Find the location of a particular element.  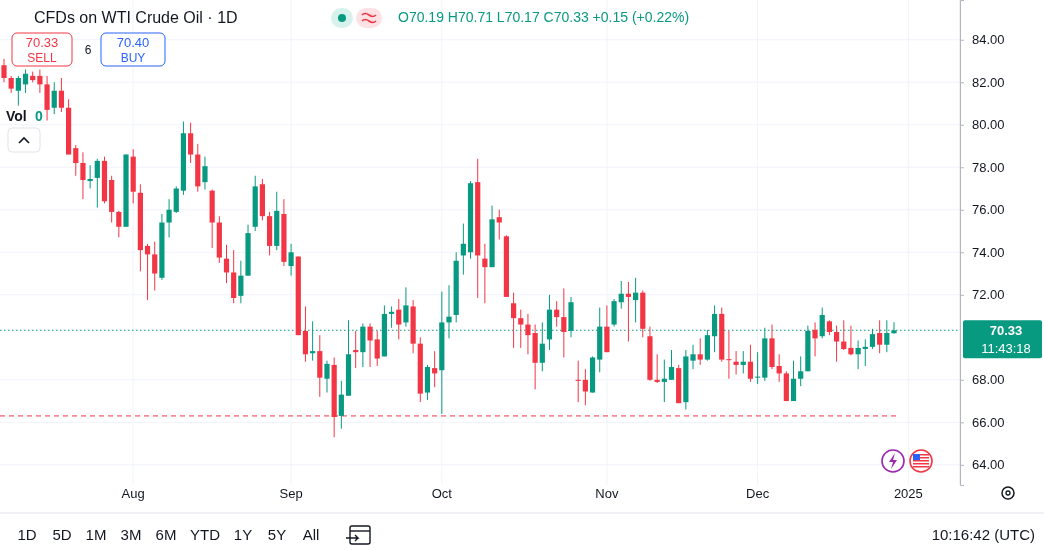

text: 6M is located at coordinates (166, 534).